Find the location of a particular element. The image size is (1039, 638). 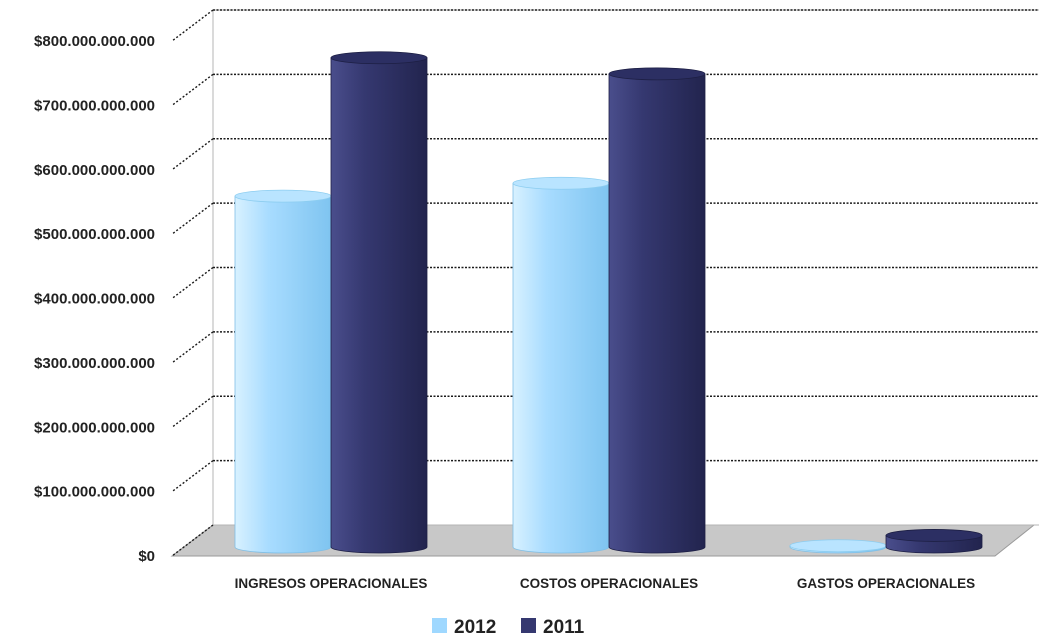

y-tick-label: $500.000.000.000 is located at coordinates (94, 234).